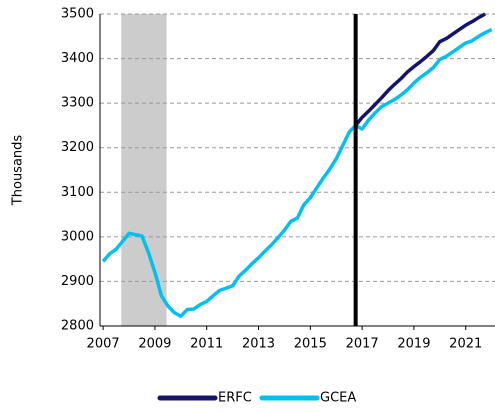 This screenshot has height=412, width=495. What do you see at coordinates (206, 344) in the screenshot?
I see `x-tick-label: 2011` at bounding box center [206, 344].